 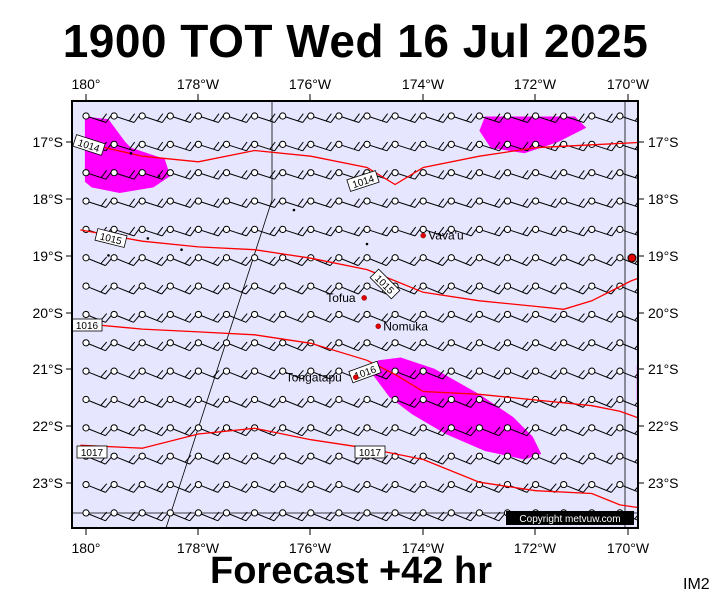 I want to click on island-speck, so click(x=159, y=176).